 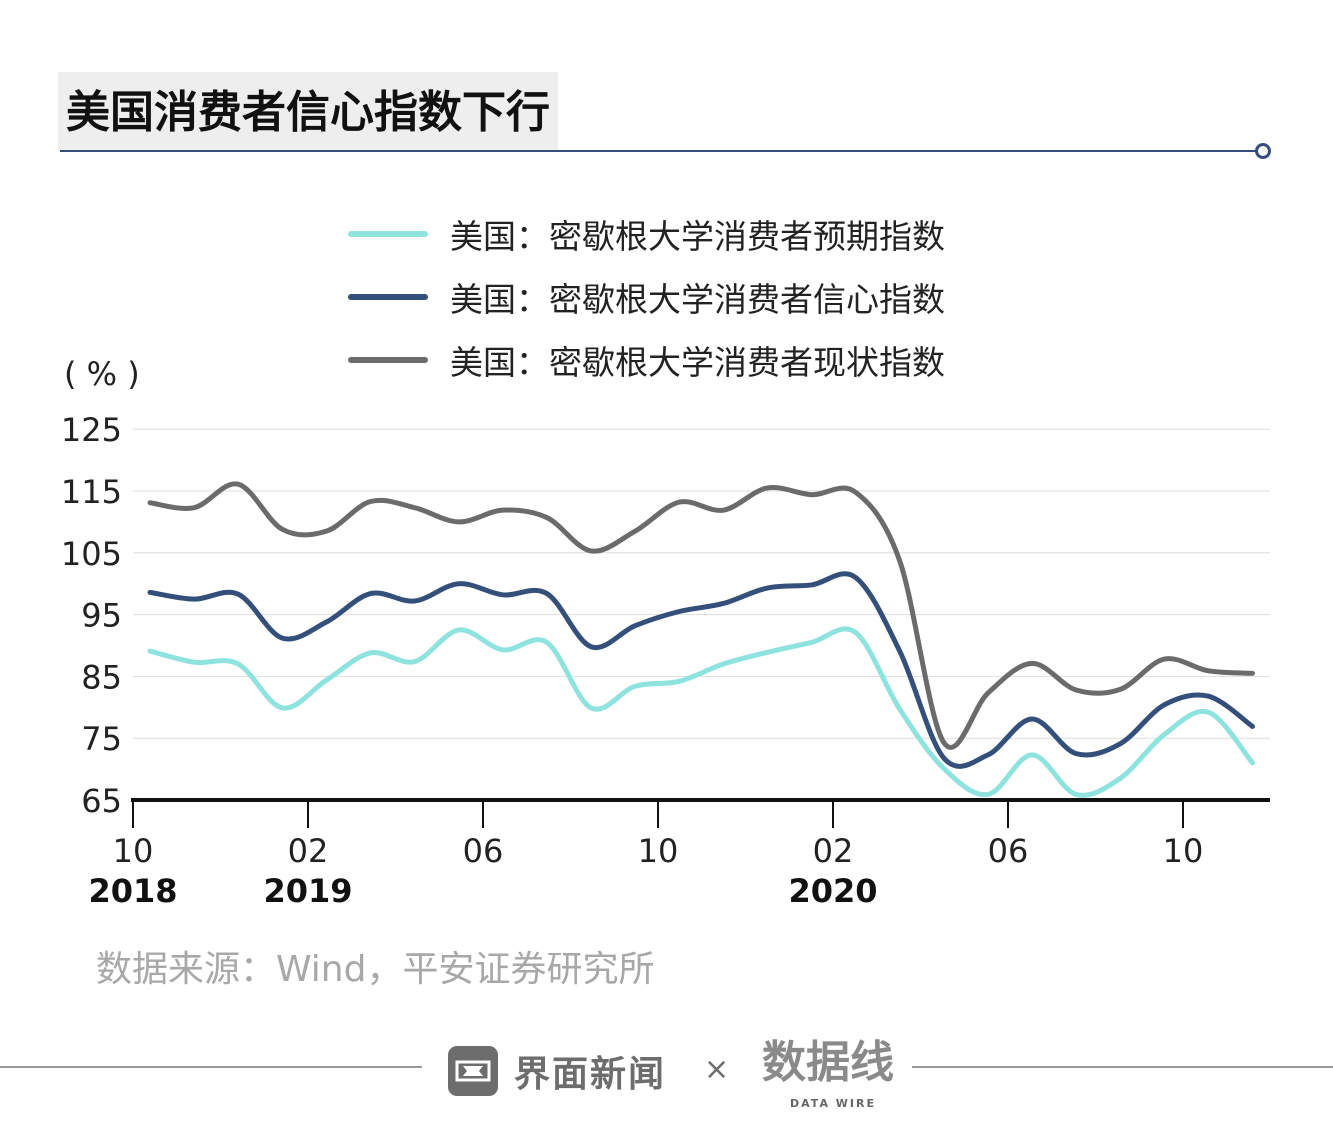 What do you see at coordinates (101, 801) in the screenshot?
I see `y-tick-label: 65` at bounding box center [101, 801].